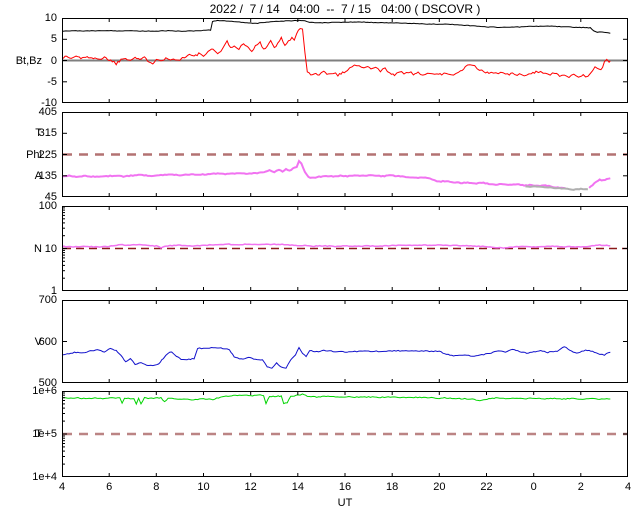  Describe the element at coordinates (533, 487) in the screenshot. I see `x-tick-label: 0` at that location.